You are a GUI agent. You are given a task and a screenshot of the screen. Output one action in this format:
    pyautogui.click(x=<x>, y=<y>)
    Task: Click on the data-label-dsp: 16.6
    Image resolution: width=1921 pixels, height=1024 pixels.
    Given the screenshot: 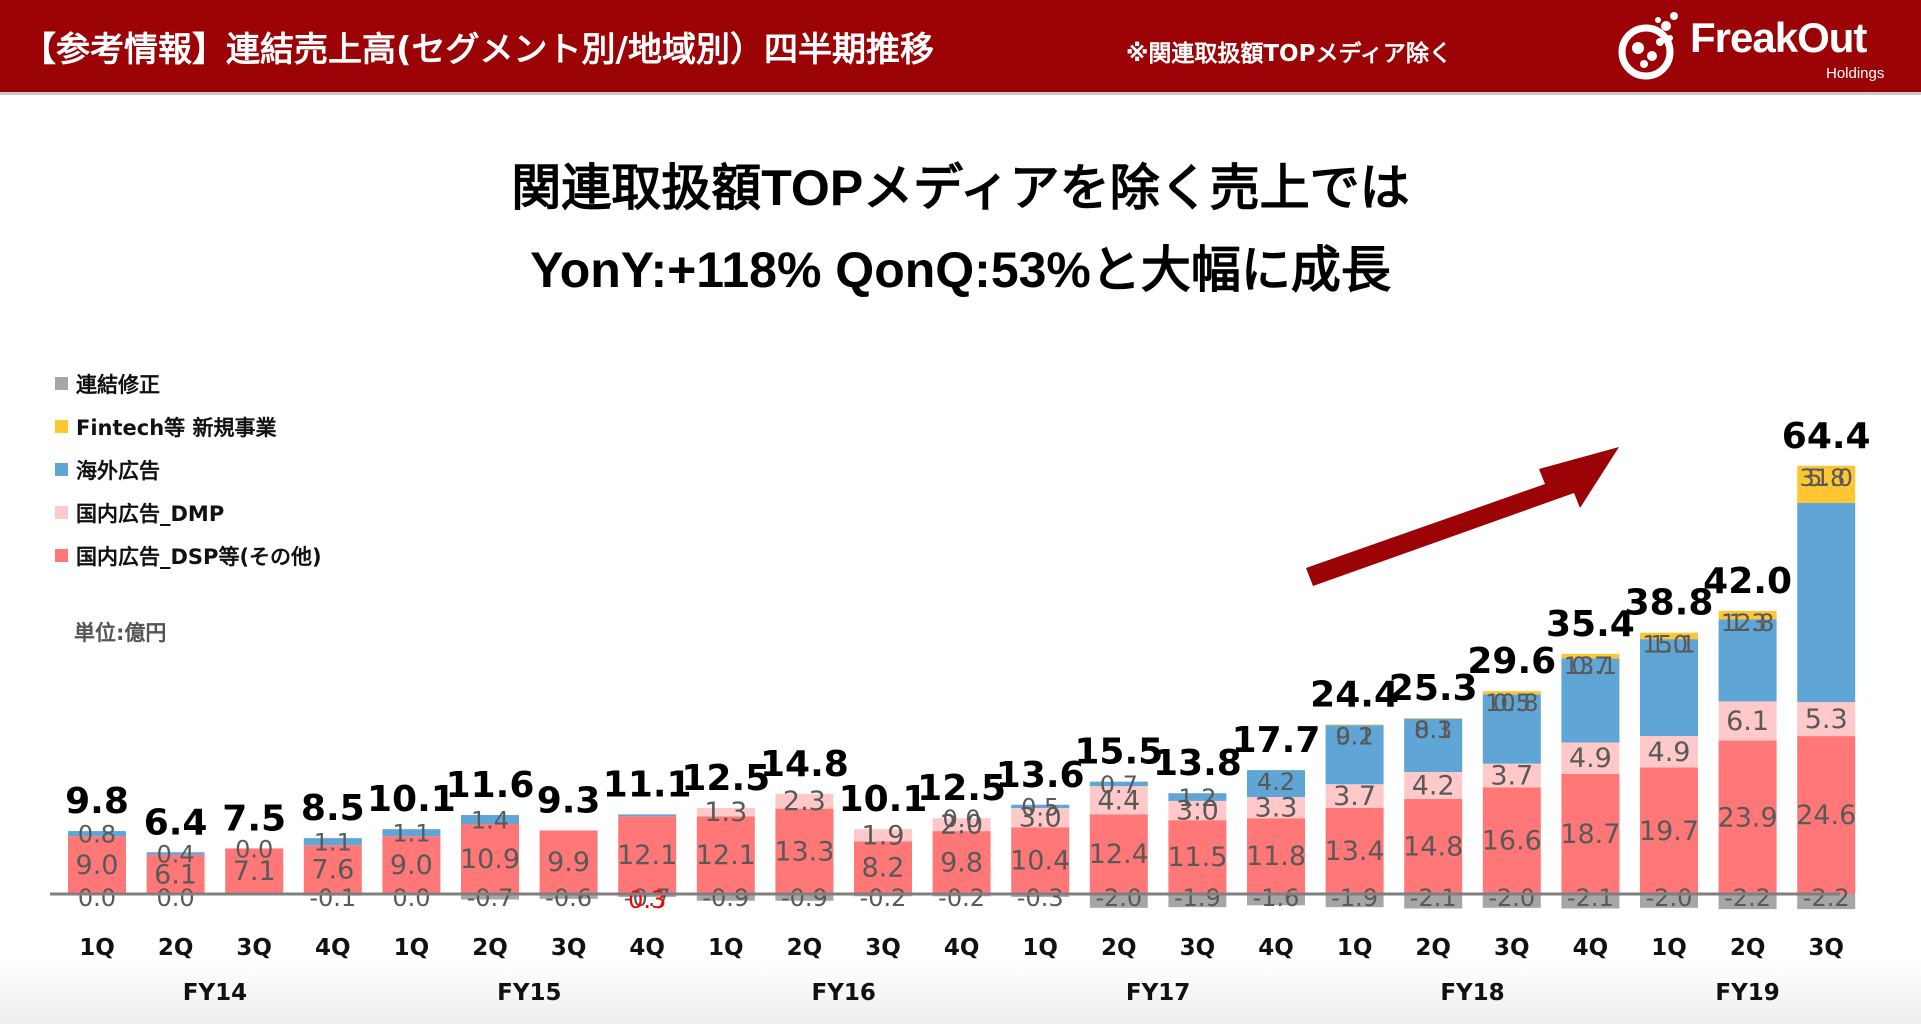 What is the action you would take?
    pyautogui.click(x=1512, y=841)
    